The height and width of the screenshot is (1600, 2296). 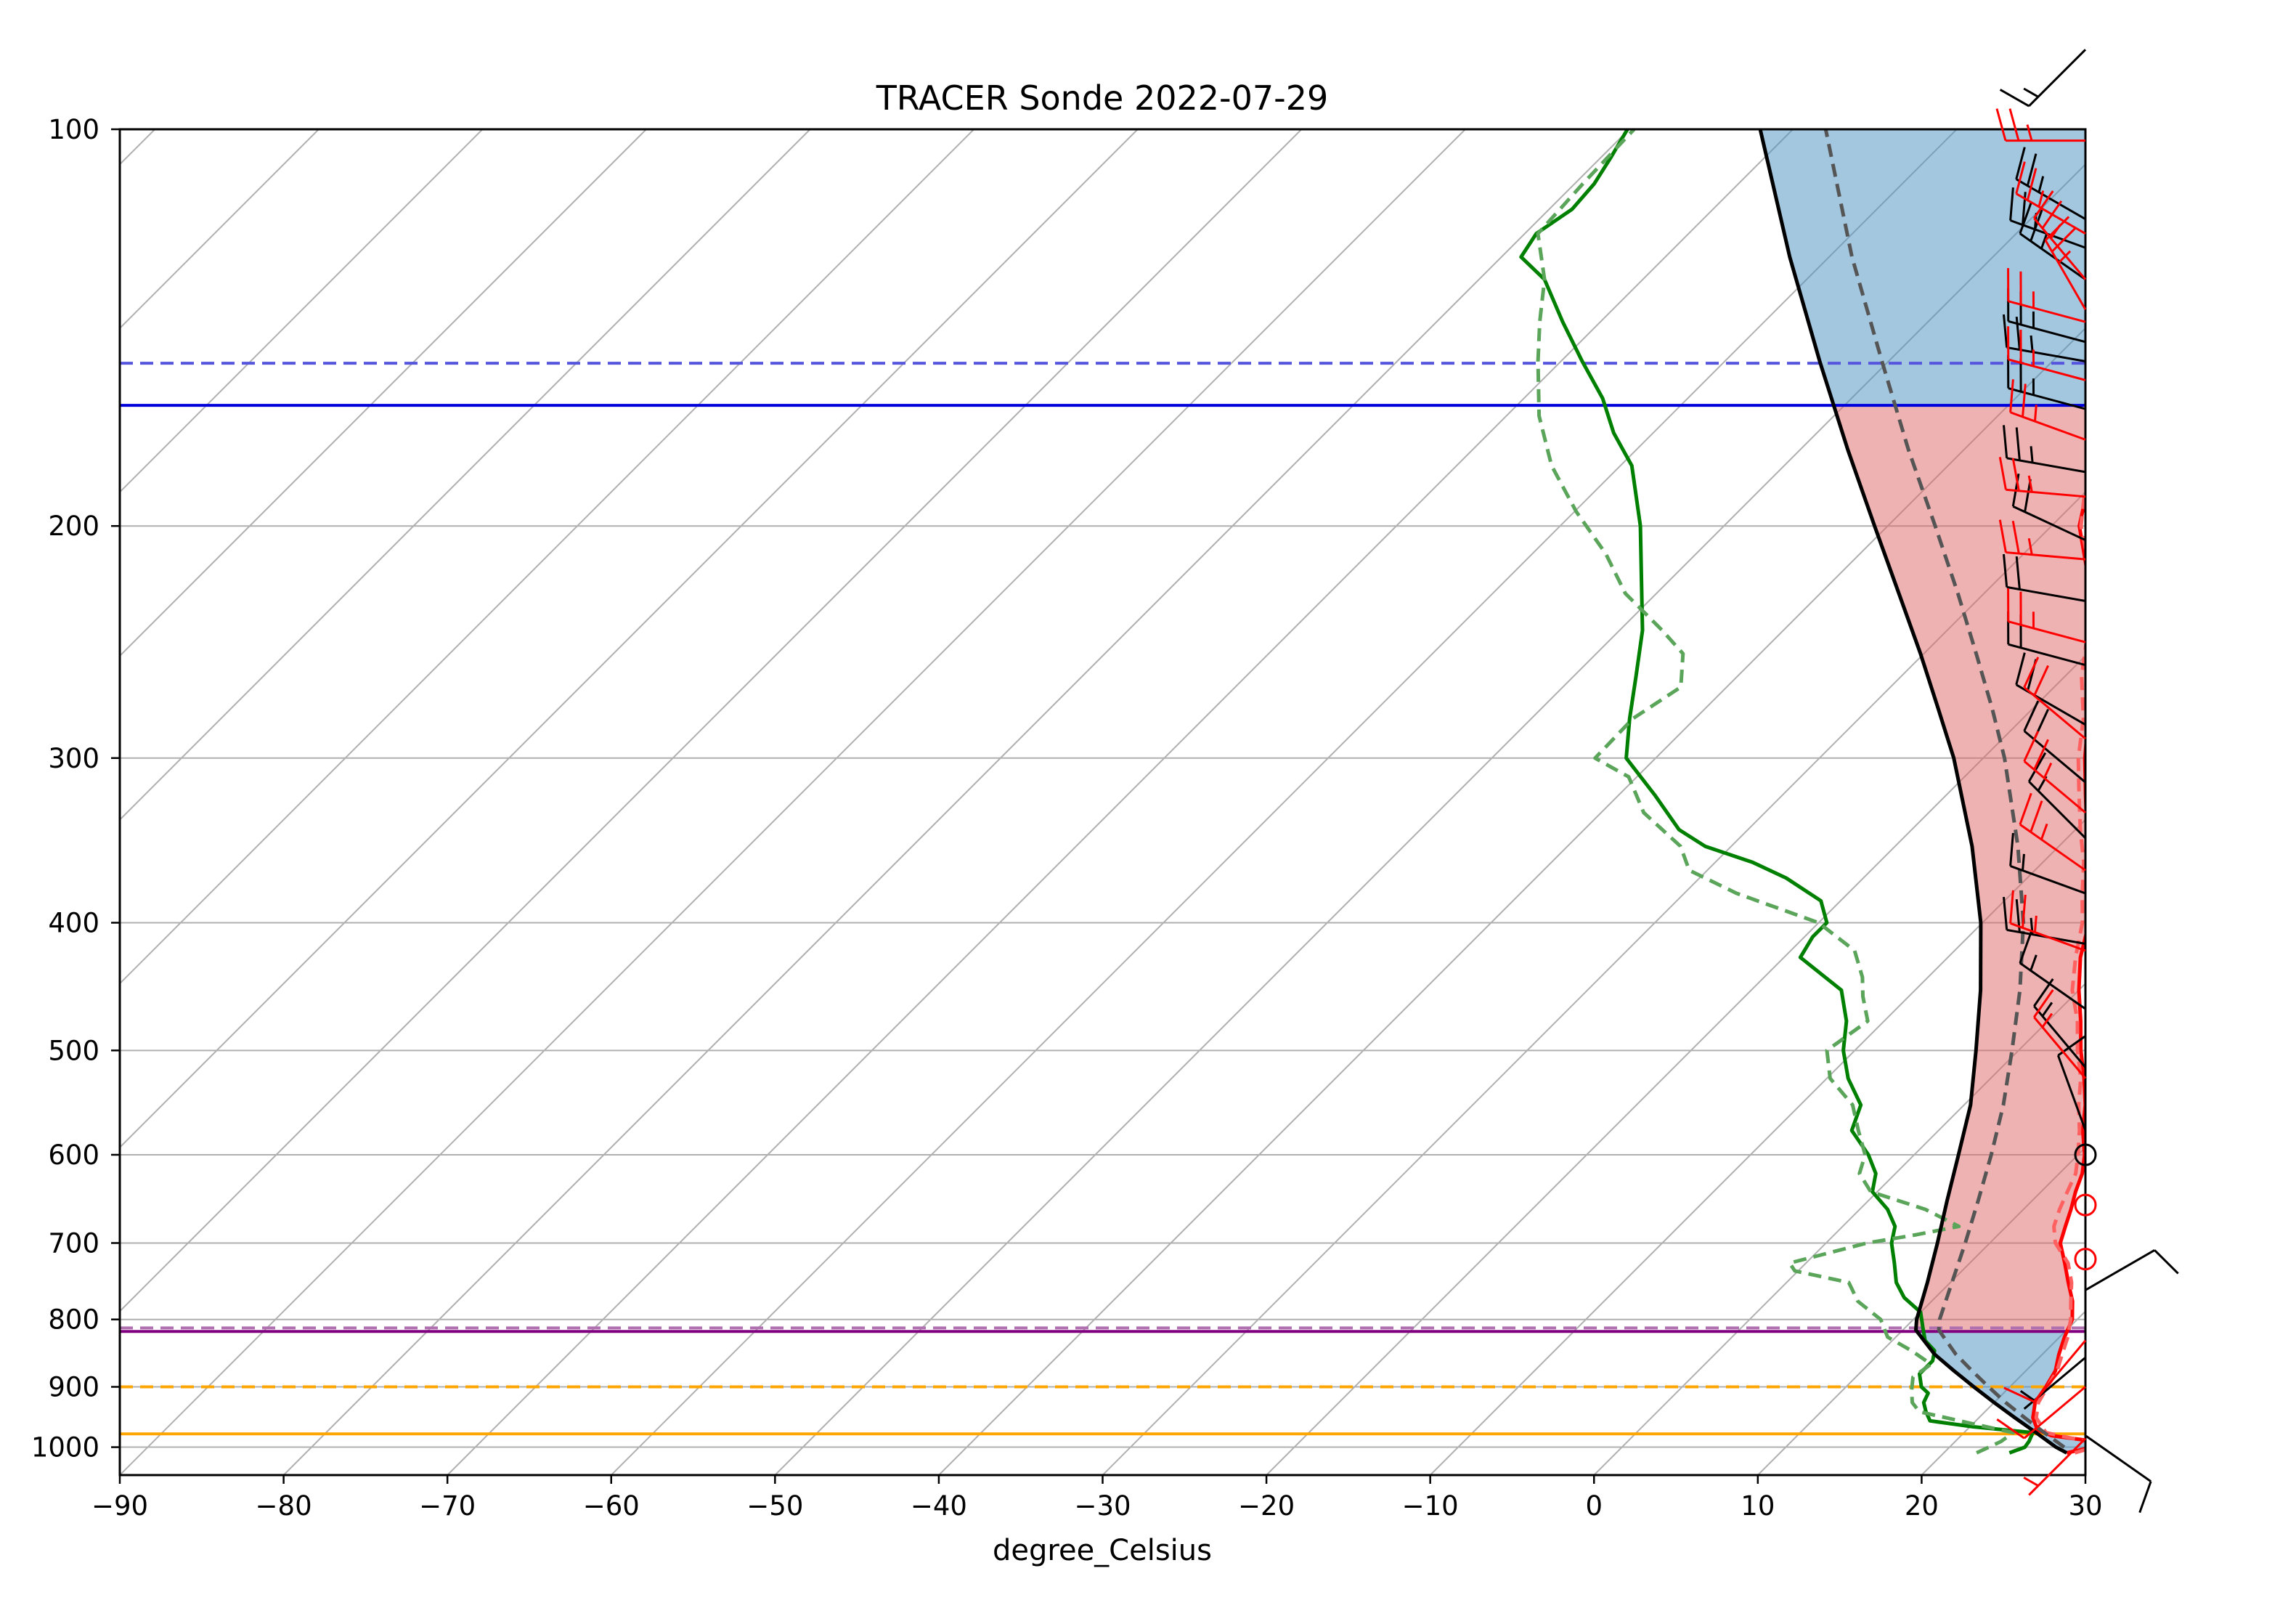 What do you see at coordinates (1922, 267) in the screenshot?
I see `cin-region` at bounding box center [1922, 267].